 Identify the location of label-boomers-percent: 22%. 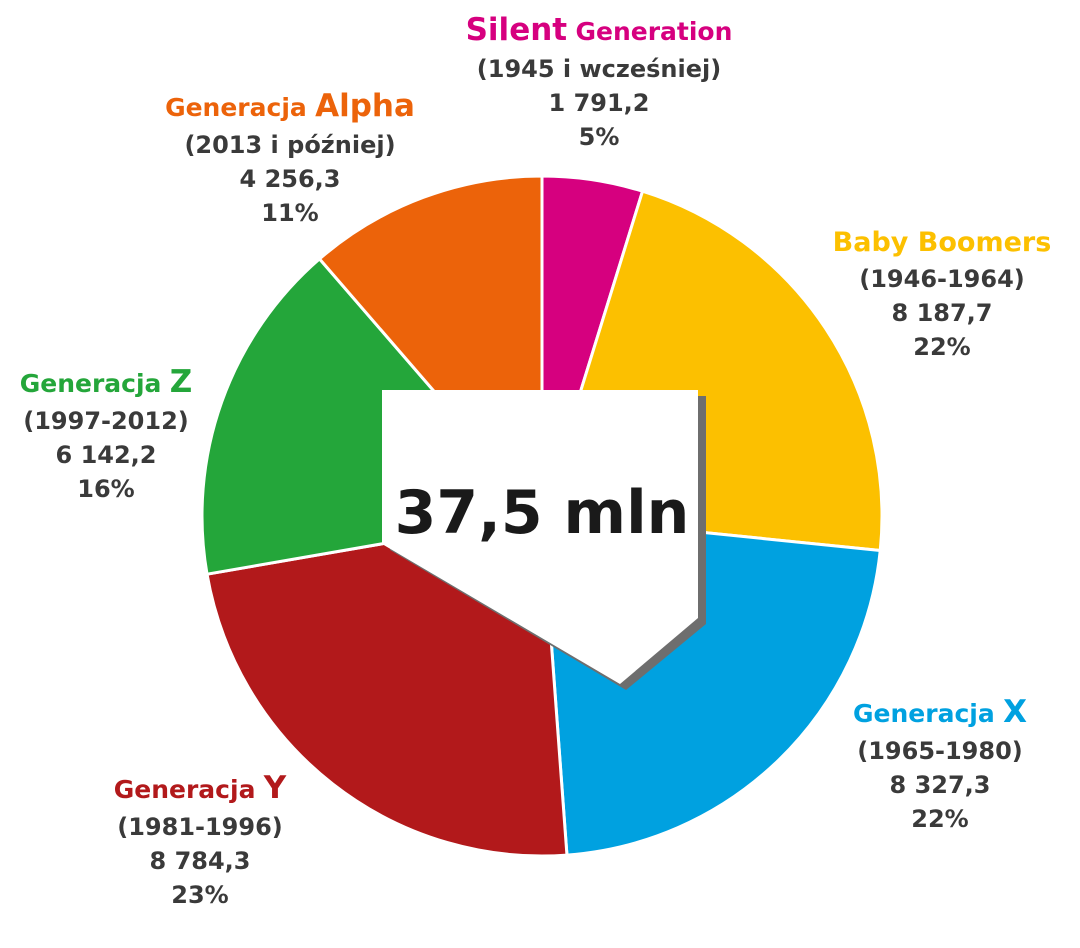
(942, 347).